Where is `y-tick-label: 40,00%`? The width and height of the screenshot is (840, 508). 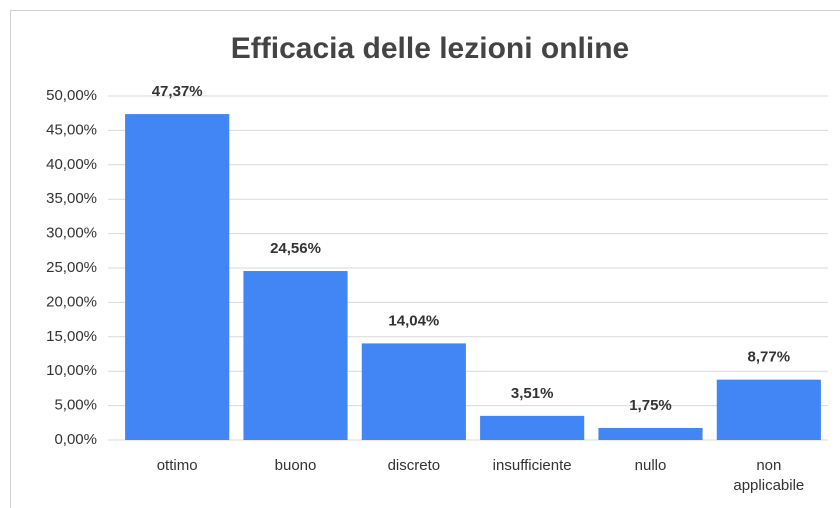
y-tick-label: 40,00% is located at coordinates (71, 164).